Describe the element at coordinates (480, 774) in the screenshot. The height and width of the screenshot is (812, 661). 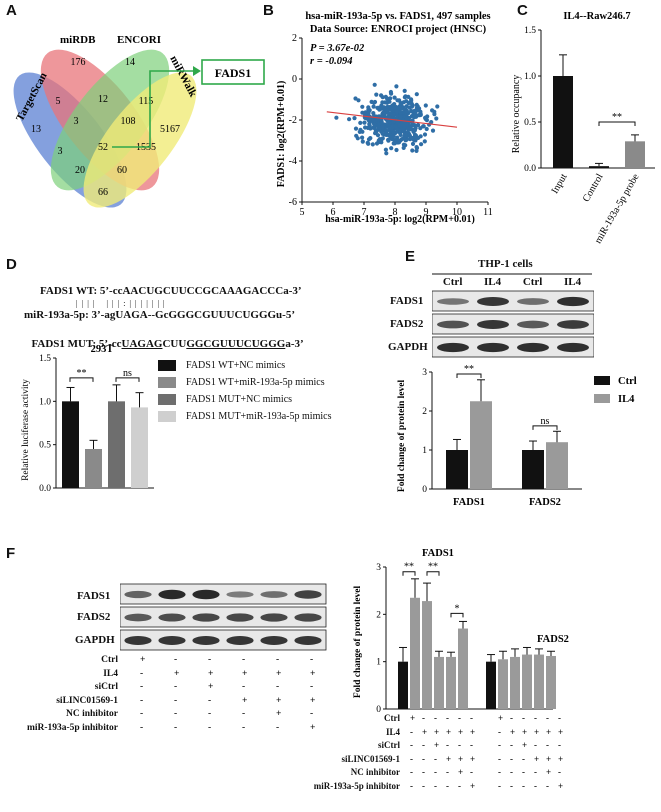
I see `condition-row: NC inhibitor - - - - - - - - + + - -` at that location.